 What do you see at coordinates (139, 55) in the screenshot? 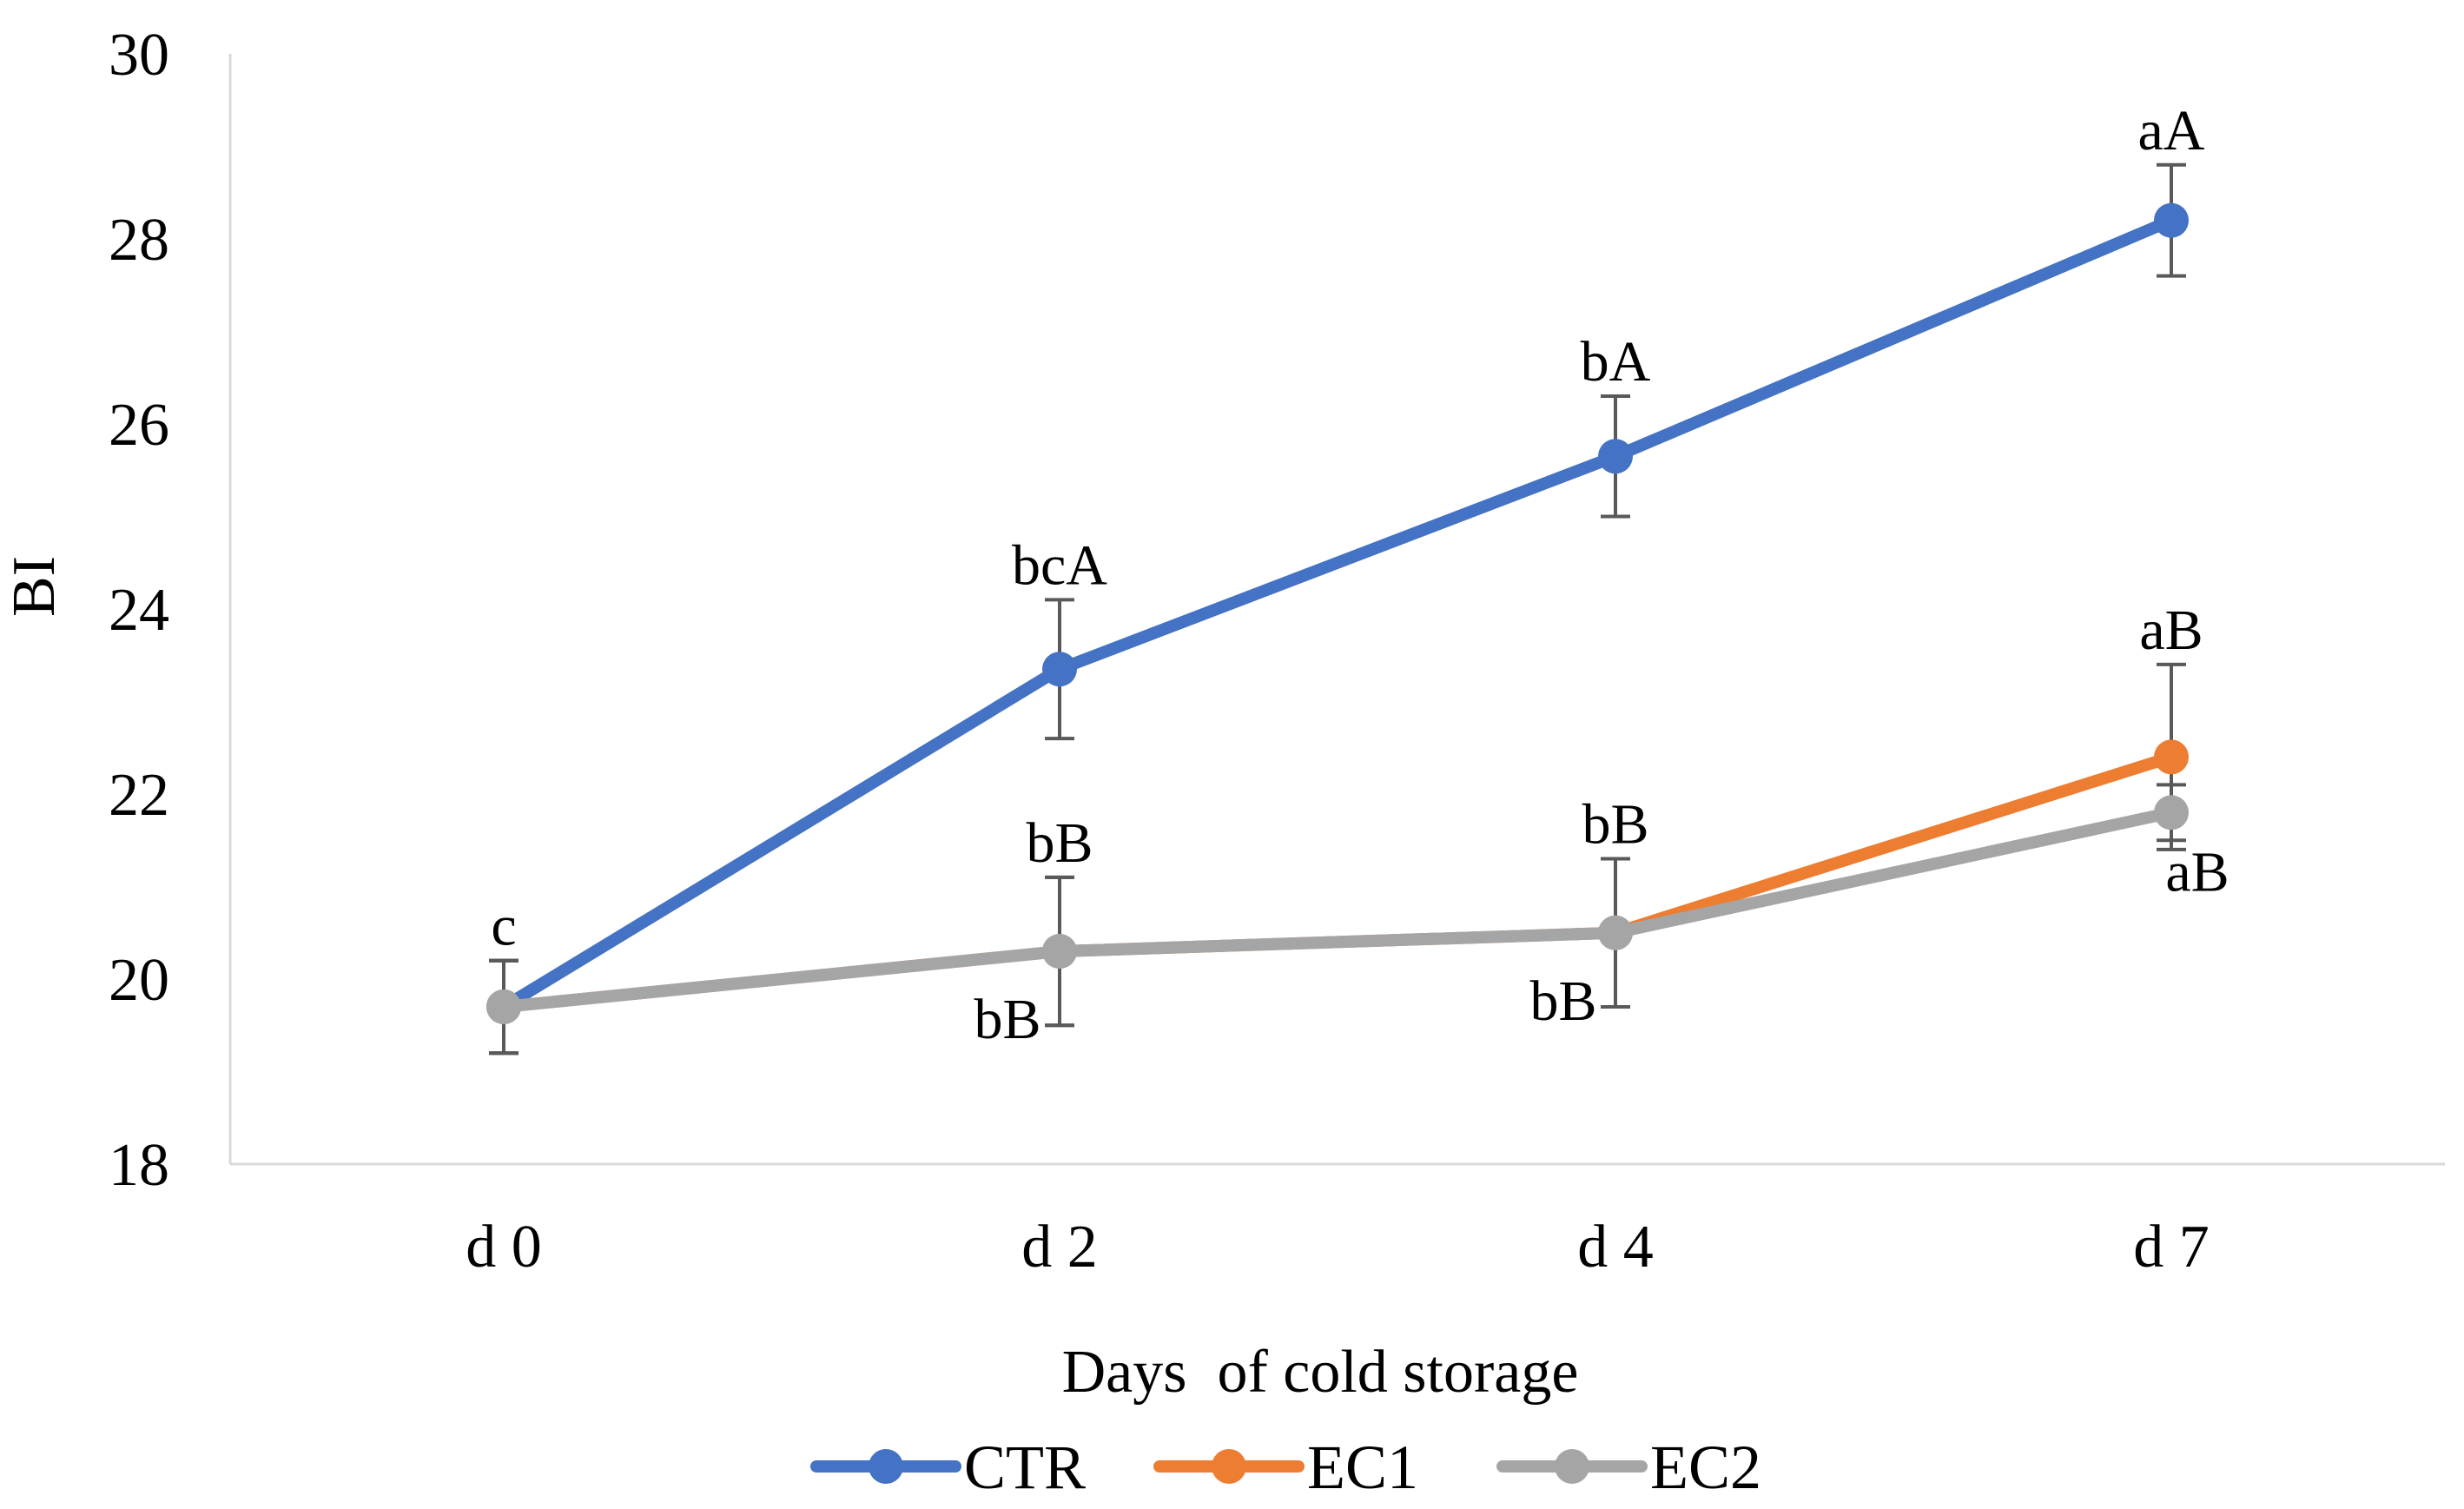
I see `y-tick-label: 30` at bounding box center [139, 55].